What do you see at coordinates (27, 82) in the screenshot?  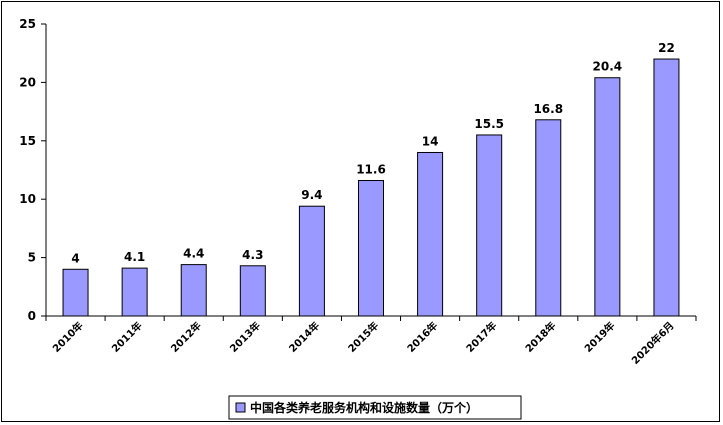 I see `y-tick-label: 20` at bounding box center [27, 82].